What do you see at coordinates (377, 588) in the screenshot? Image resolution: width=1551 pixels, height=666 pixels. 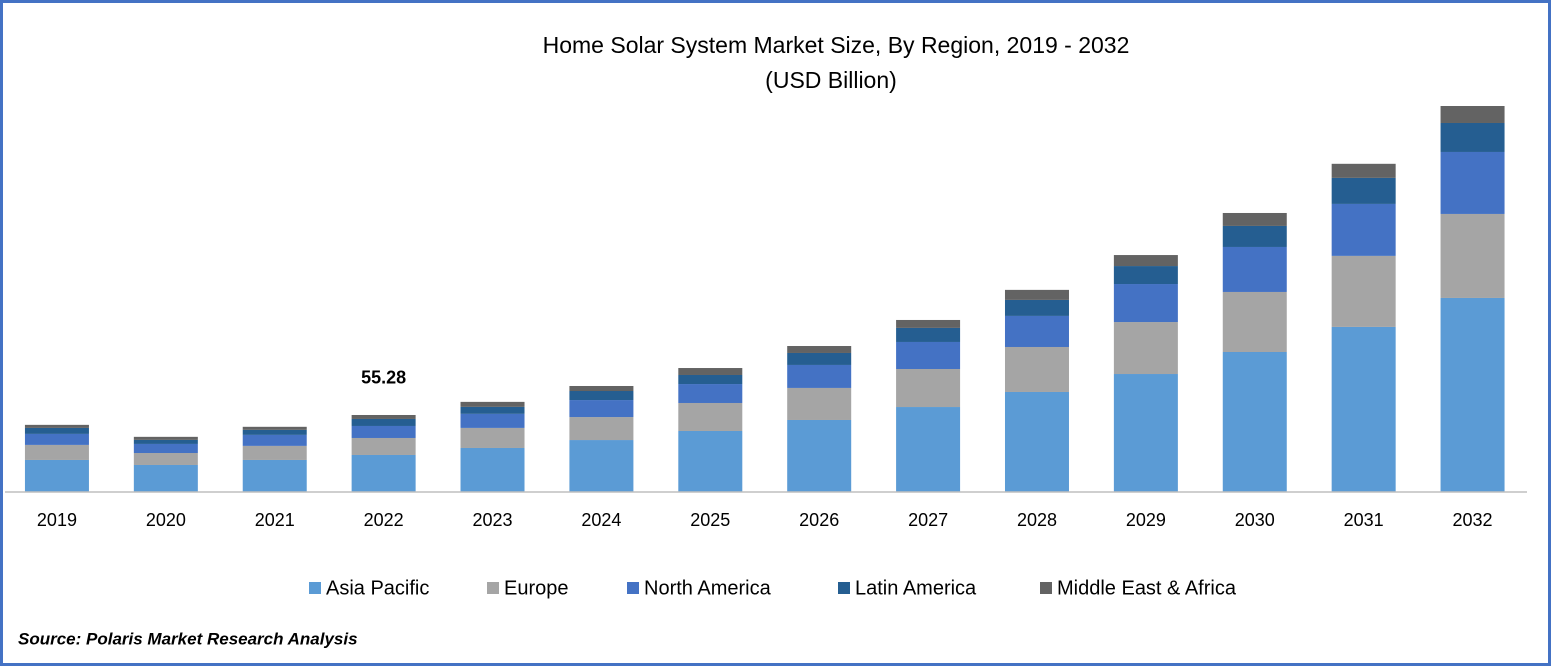 I see `legend-label: Asia Pacific` at bounding box center [377, 588].